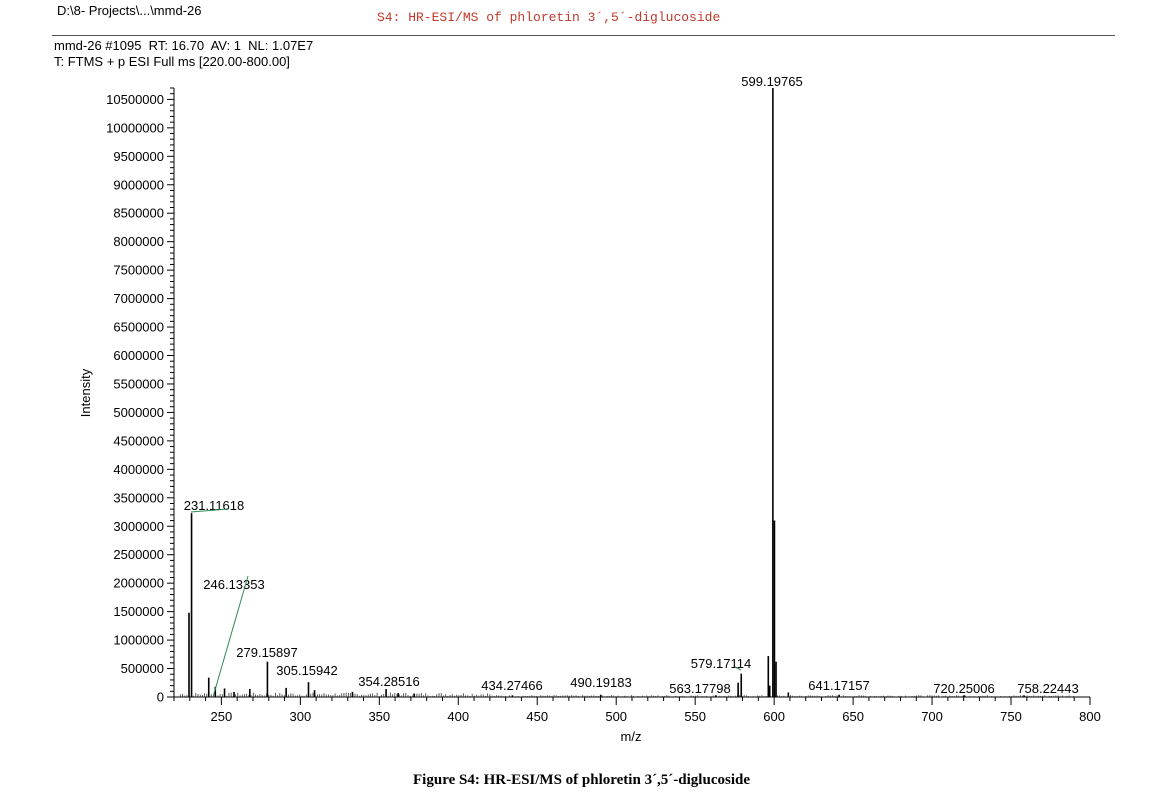  I want to click on y-tick-label: 5500000, so click(138, 383).